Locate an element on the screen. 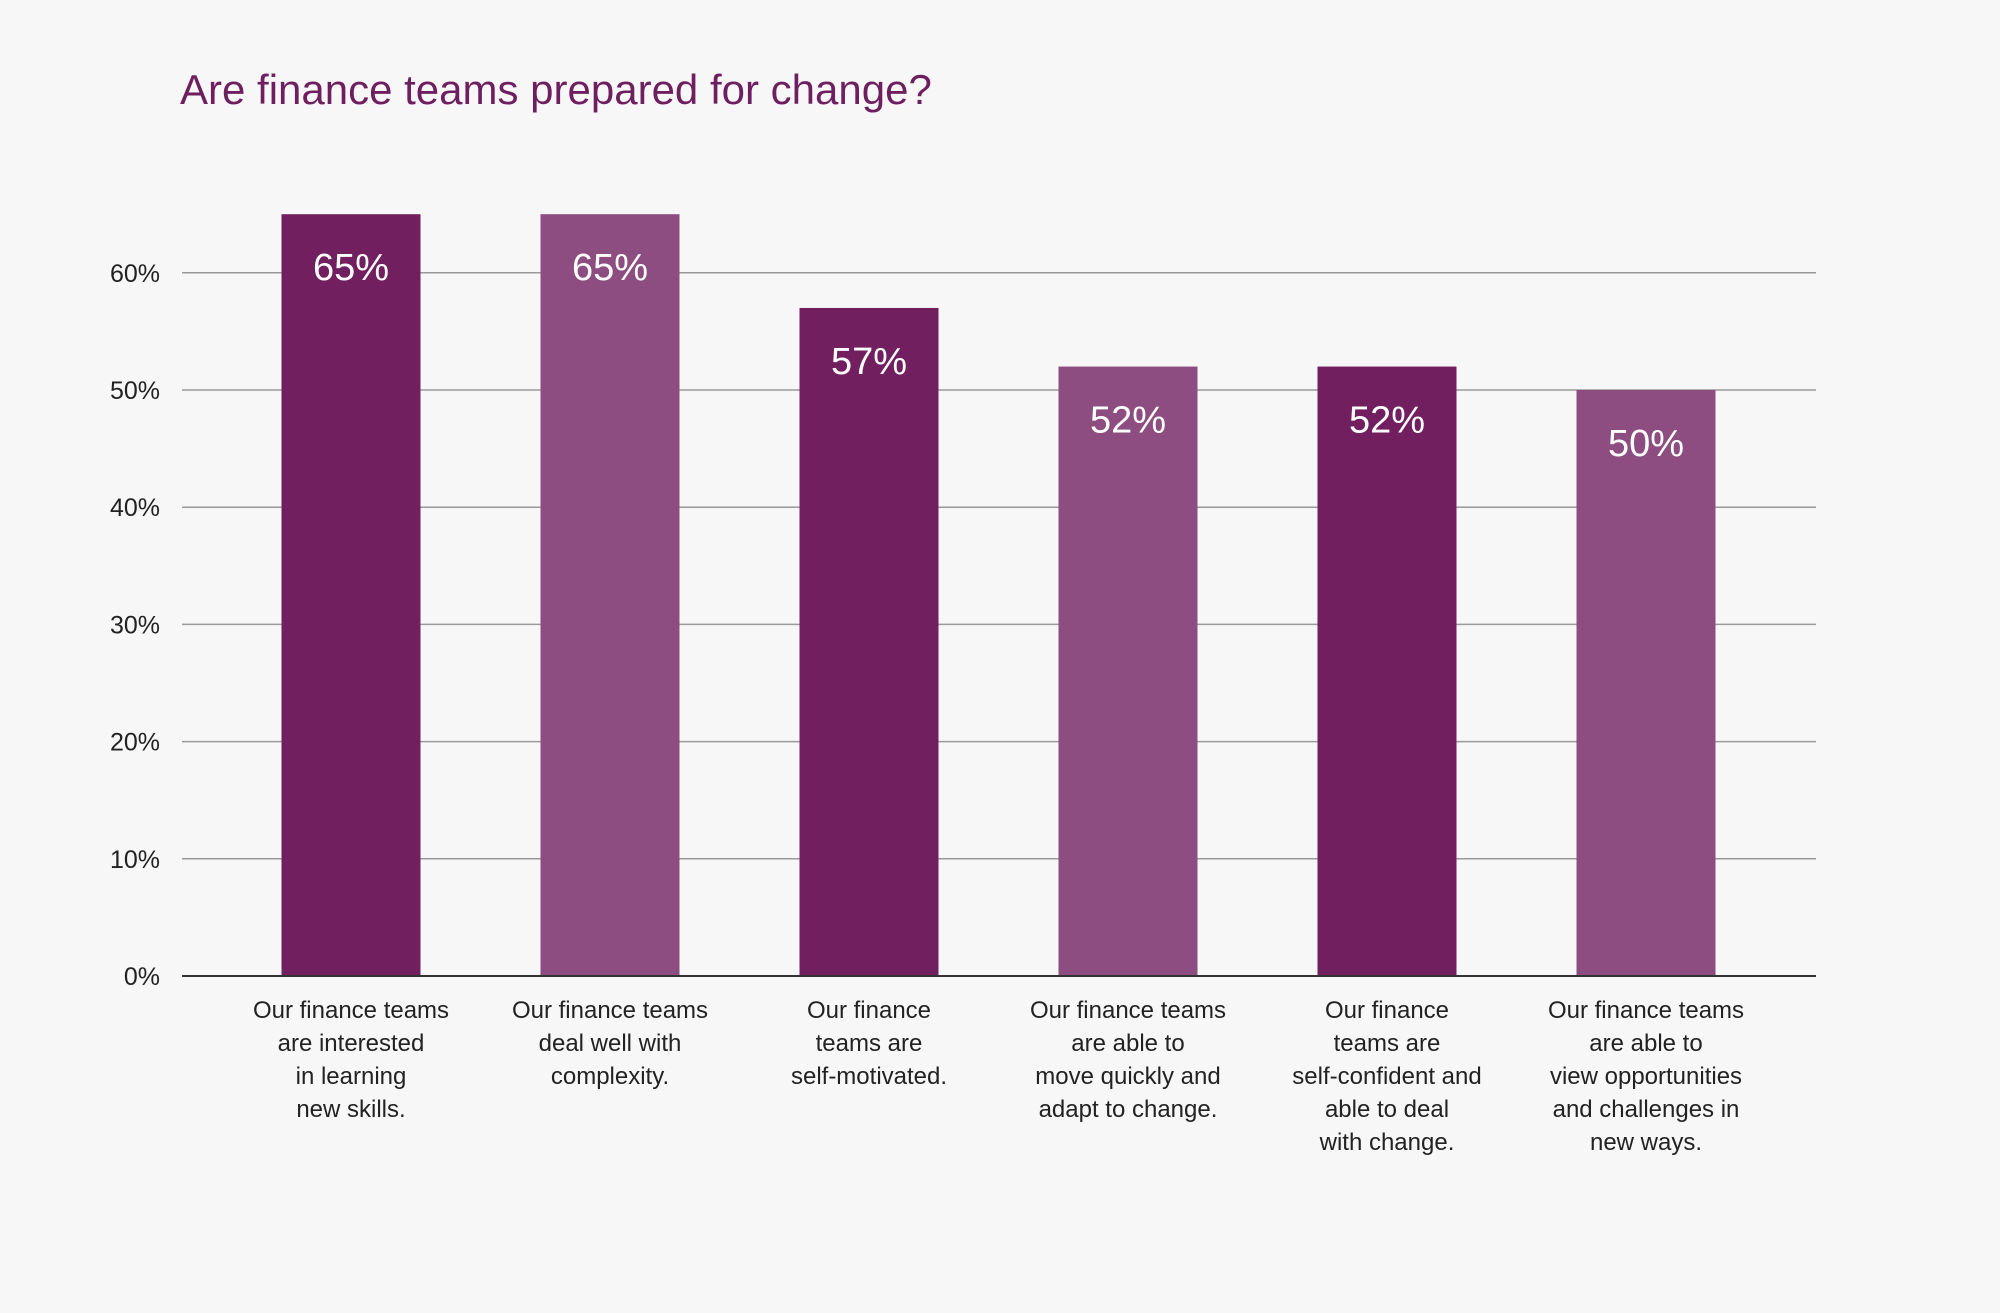  y-tick-label: 30% is located at coordinates (135, 625).